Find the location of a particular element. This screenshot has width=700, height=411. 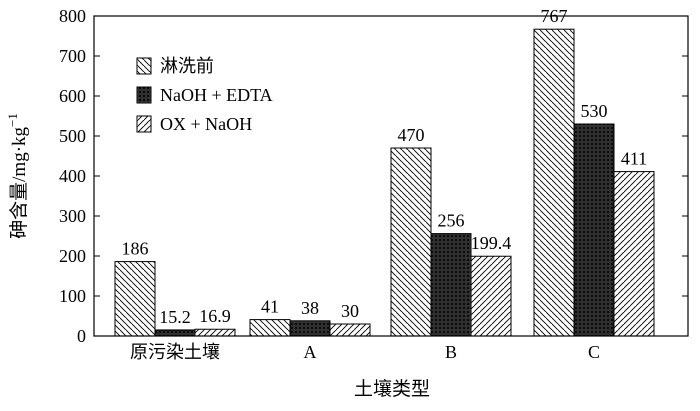

data-label: 256 is located at coordinates (451, 221).